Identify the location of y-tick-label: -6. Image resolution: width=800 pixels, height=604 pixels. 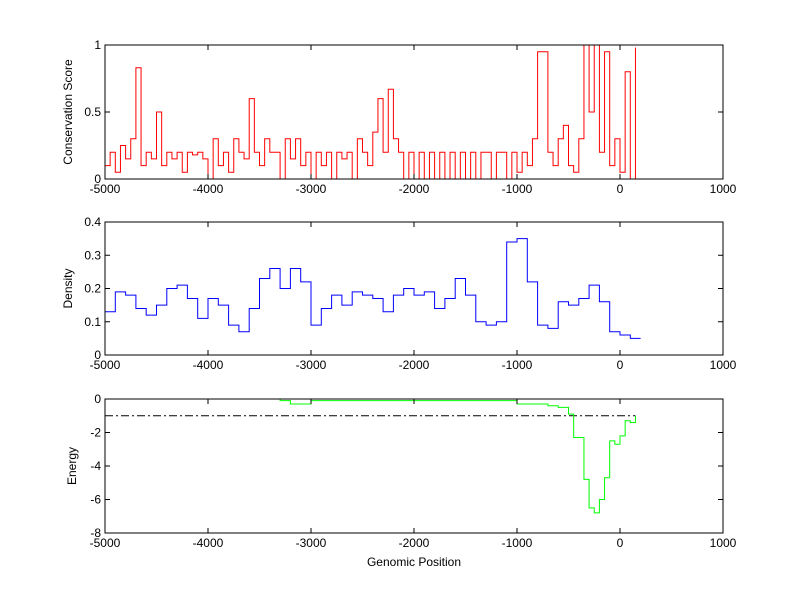
(95, 500).